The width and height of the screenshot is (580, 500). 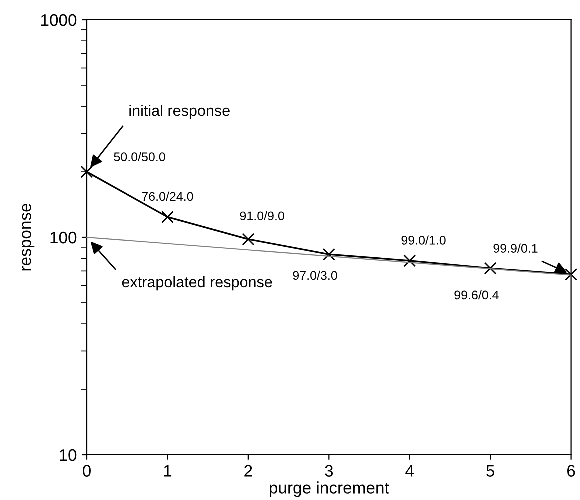 I want to click on data-label: 91.0/9.0, so click(x=262, y=216).